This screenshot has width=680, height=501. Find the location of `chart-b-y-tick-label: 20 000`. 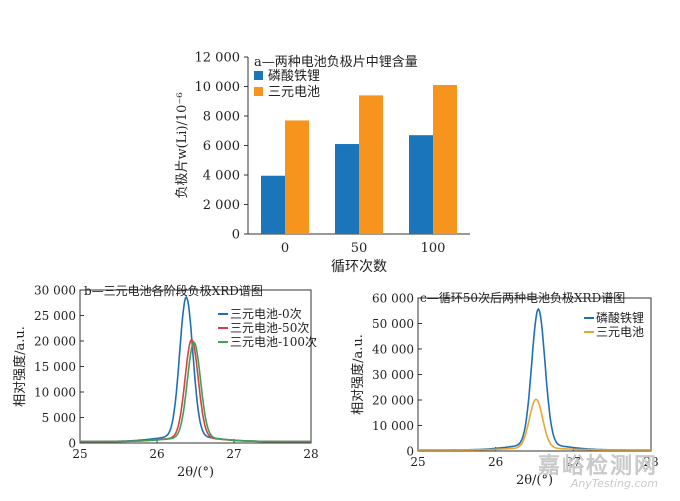

chart-b-y-tick-label: 20 000 is located at coordinates (55, 342).